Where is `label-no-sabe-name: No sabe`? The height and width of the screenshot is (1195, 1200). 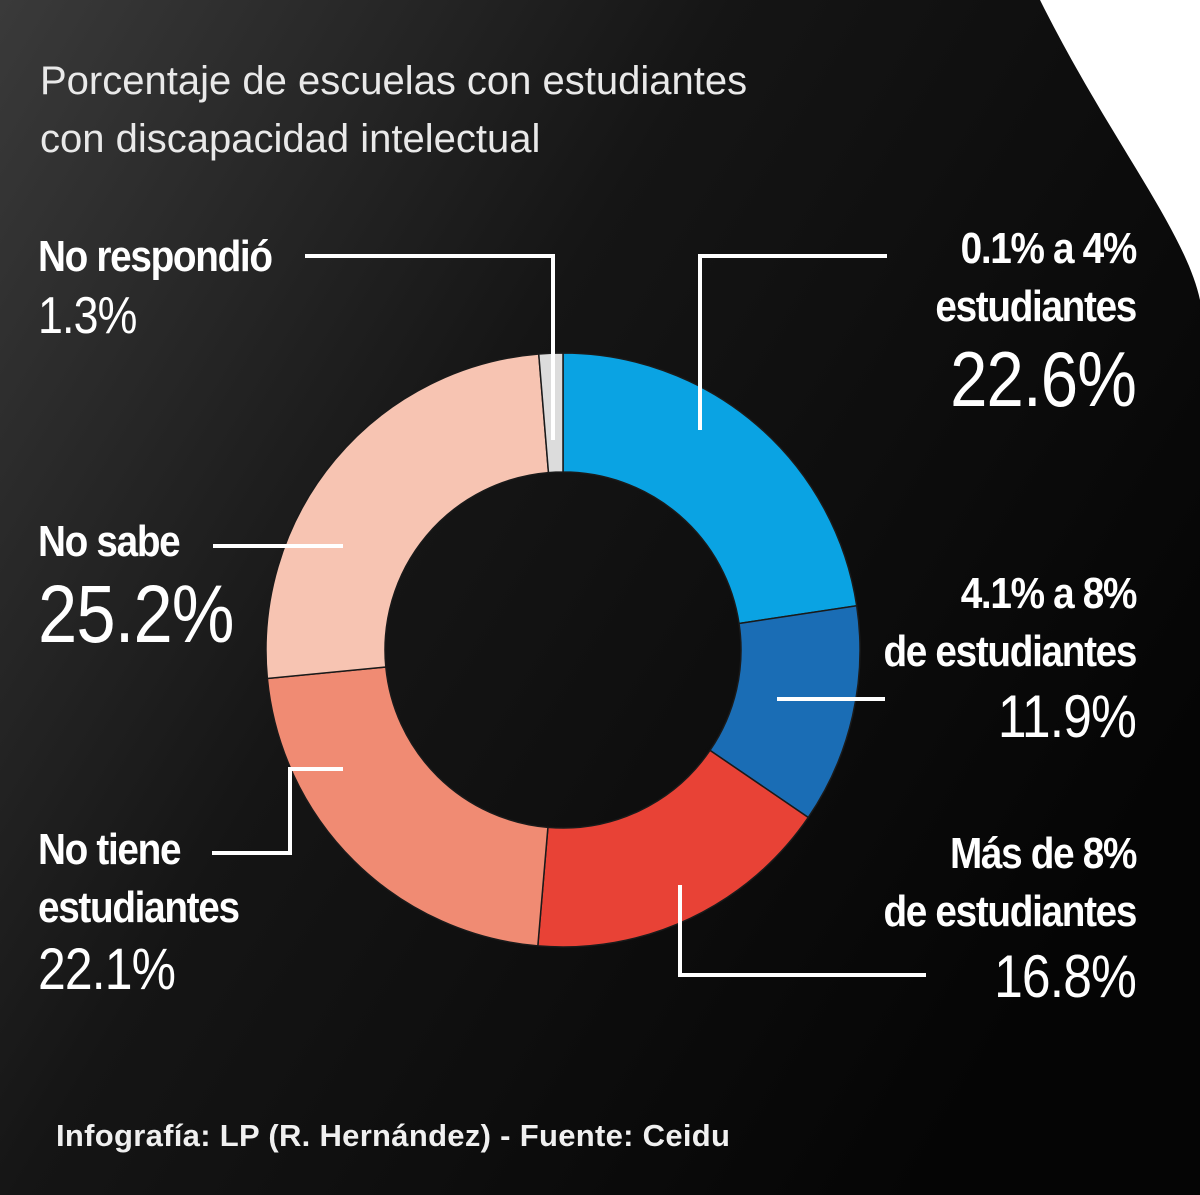
label-no-sabe-name: No sabe is located at coordinates (109, 541).